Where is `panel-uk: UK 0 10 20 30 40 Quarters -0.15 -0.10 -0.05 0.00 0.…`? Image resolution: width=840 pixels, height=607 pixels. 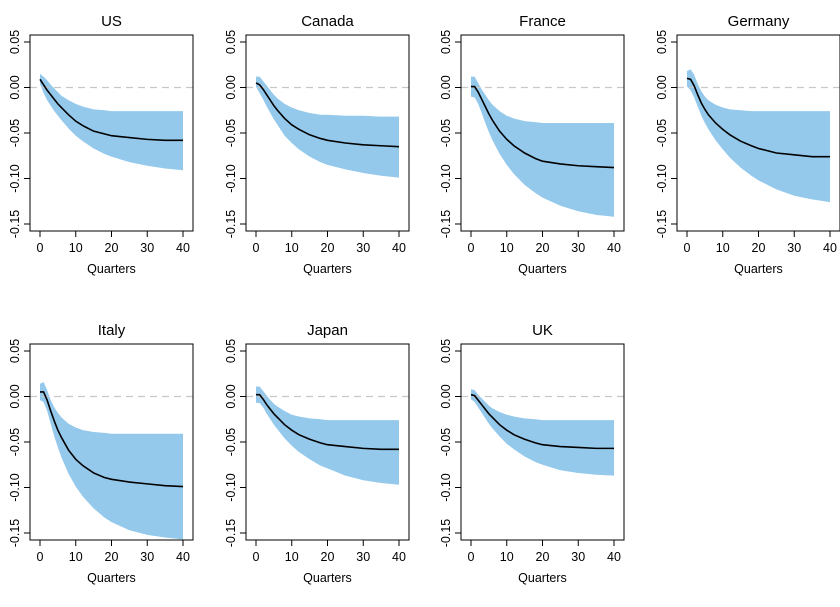
panel-uk: UK 0 10 20 30 40 Quarters -0.15 -0.10 -0.05 0.00 0.… is located at coordinates (532, 453).